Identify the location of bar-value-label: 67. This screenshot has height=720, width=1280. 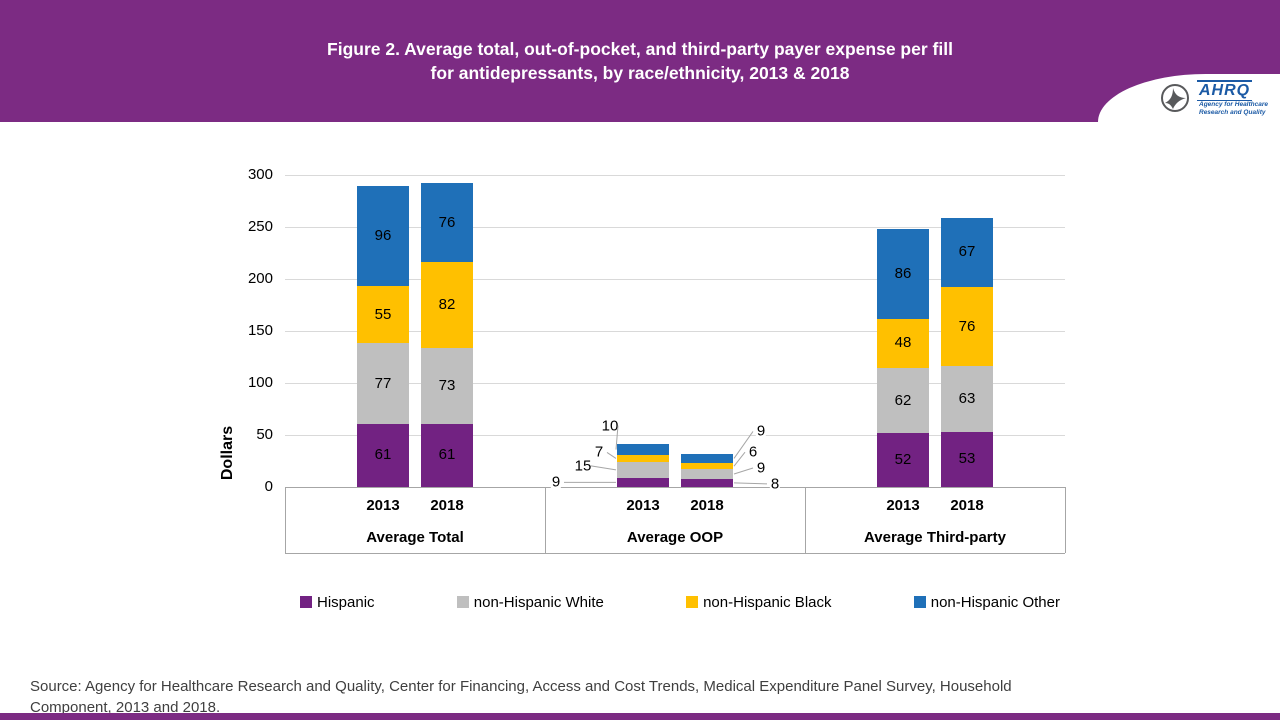
(967, 252).